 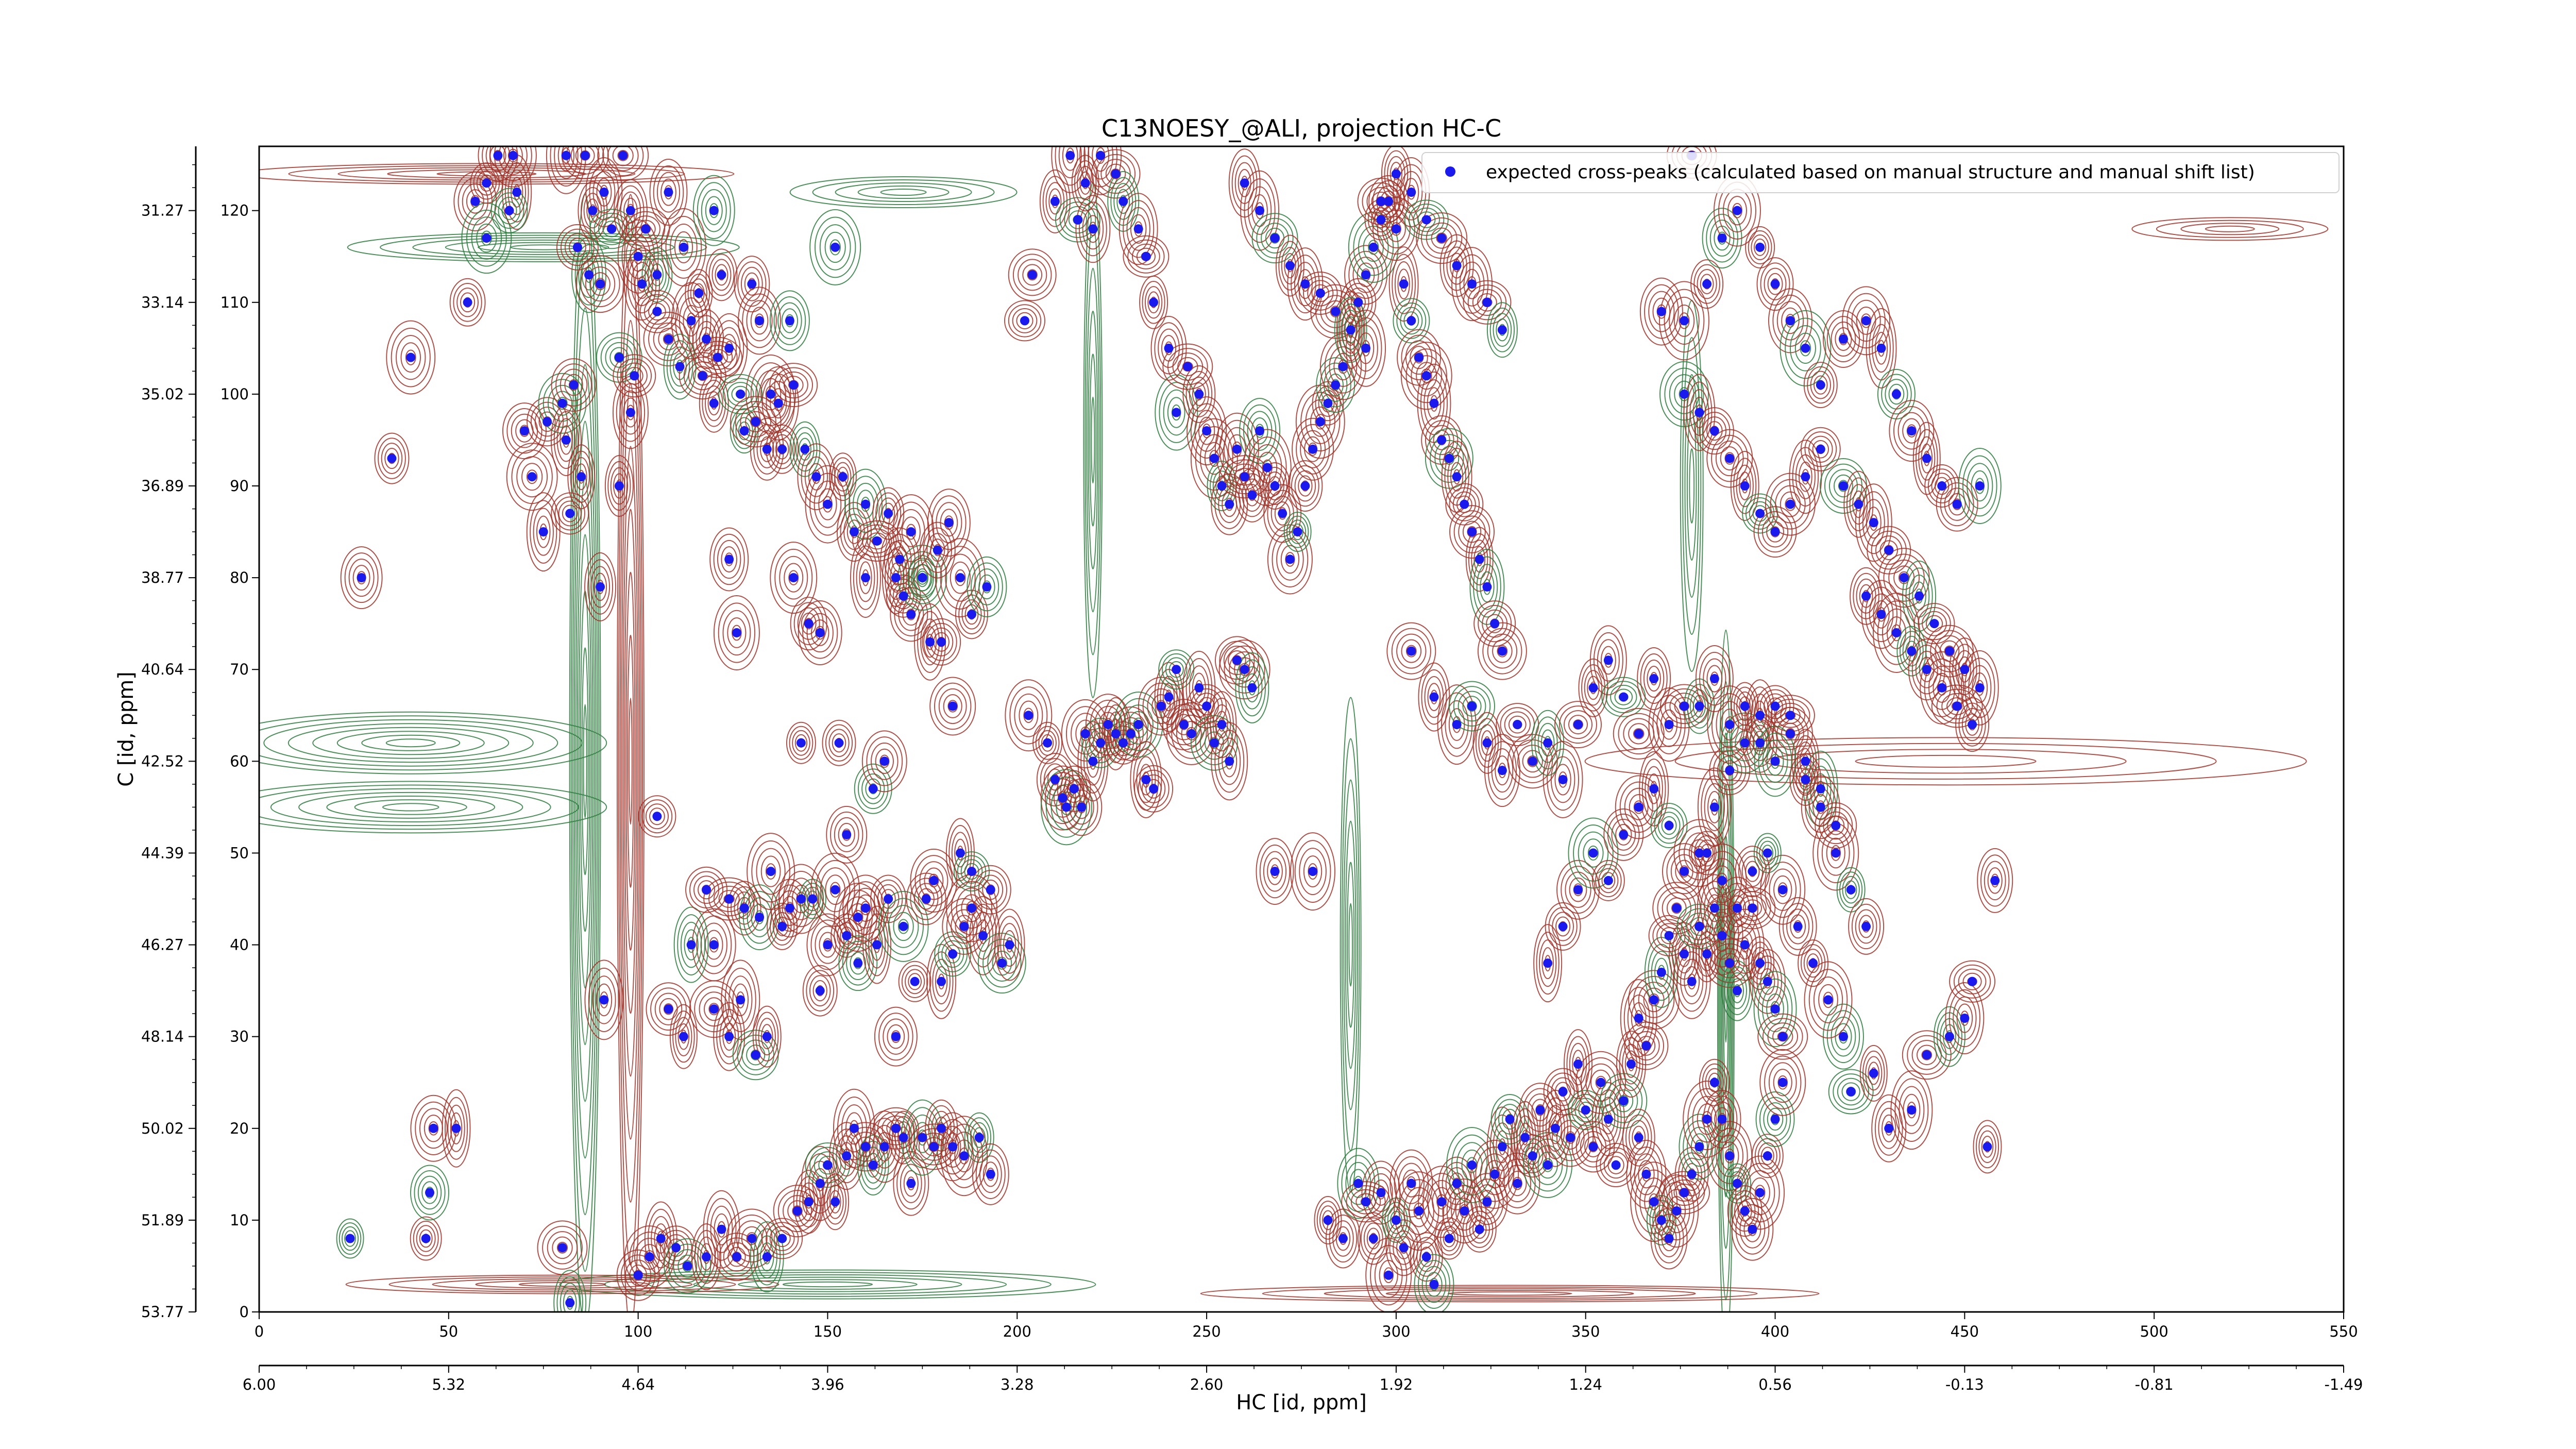 What do you see at coordinates (244, 1312) in the screenshot?
I see `y-tick-label: 0` at bounding box center [244, 1312].